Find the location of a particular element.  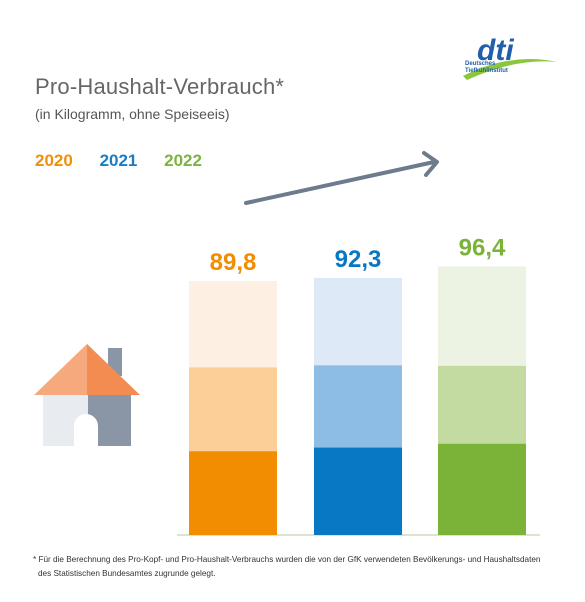

bar-2021-upper is located at coordinates (358, 321).